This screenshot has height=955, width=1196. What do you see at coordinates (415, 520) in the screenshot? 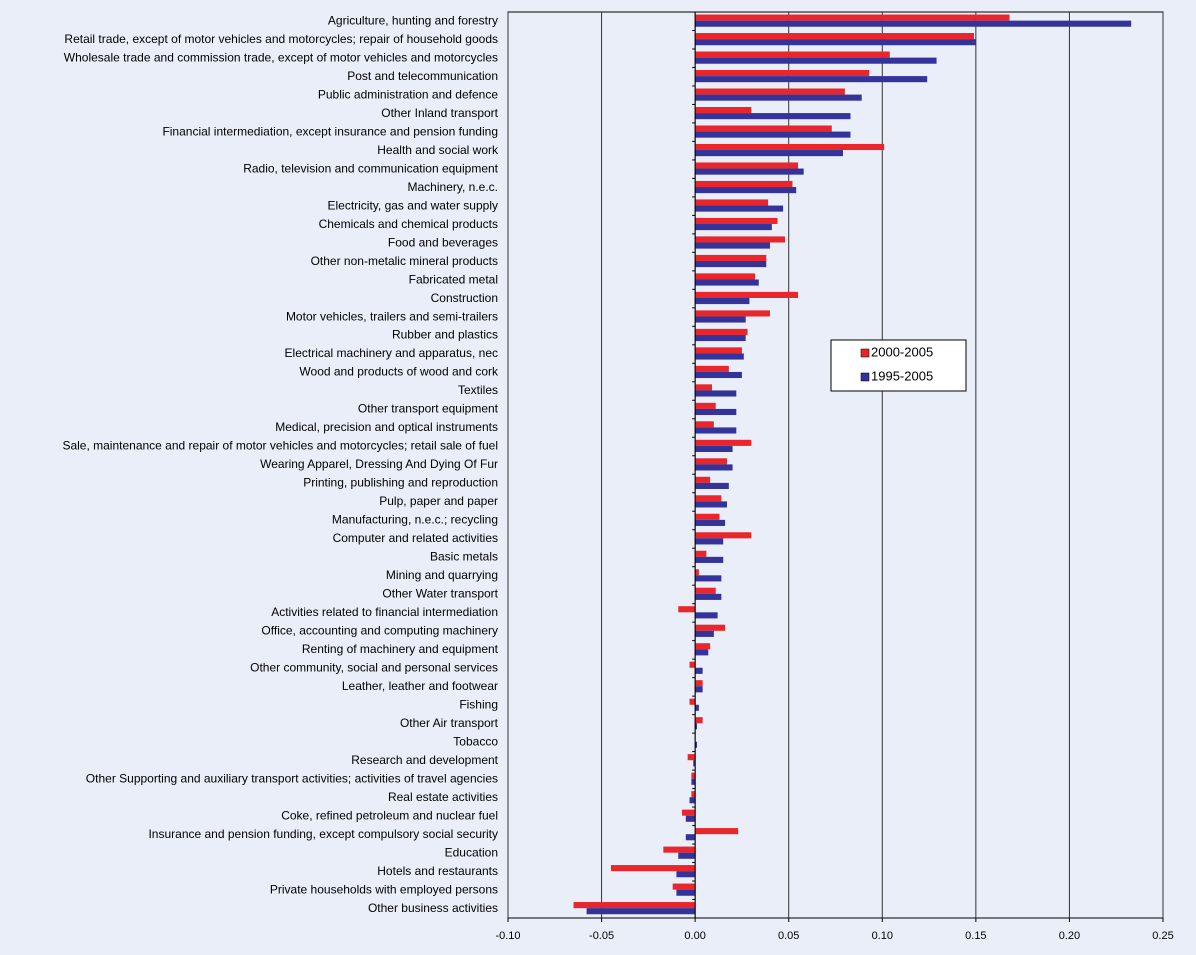
I see `y-tick-label: Manufacturing, n.e.c.; recycling` at bounding box center [415, 520].